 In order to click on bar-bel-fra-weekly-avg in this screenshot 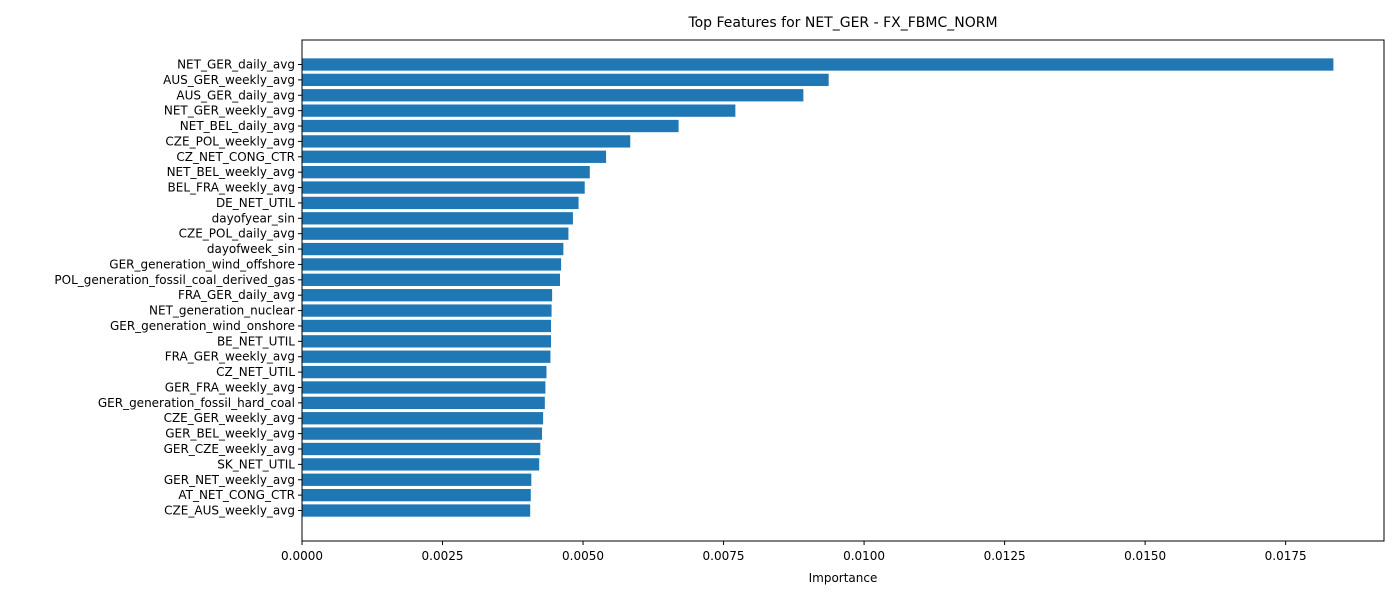, I will do `click(443, 187)`.